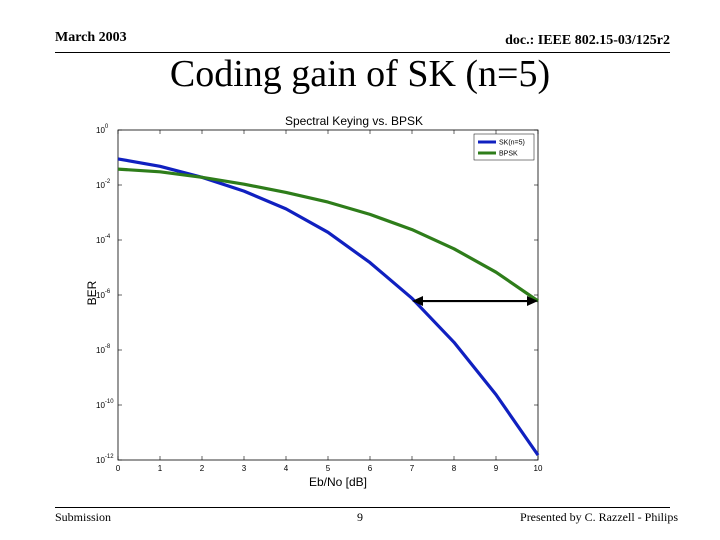 The image size is (720, 540). I want to click on legend-label: SK(n=5), so click(512, 143).